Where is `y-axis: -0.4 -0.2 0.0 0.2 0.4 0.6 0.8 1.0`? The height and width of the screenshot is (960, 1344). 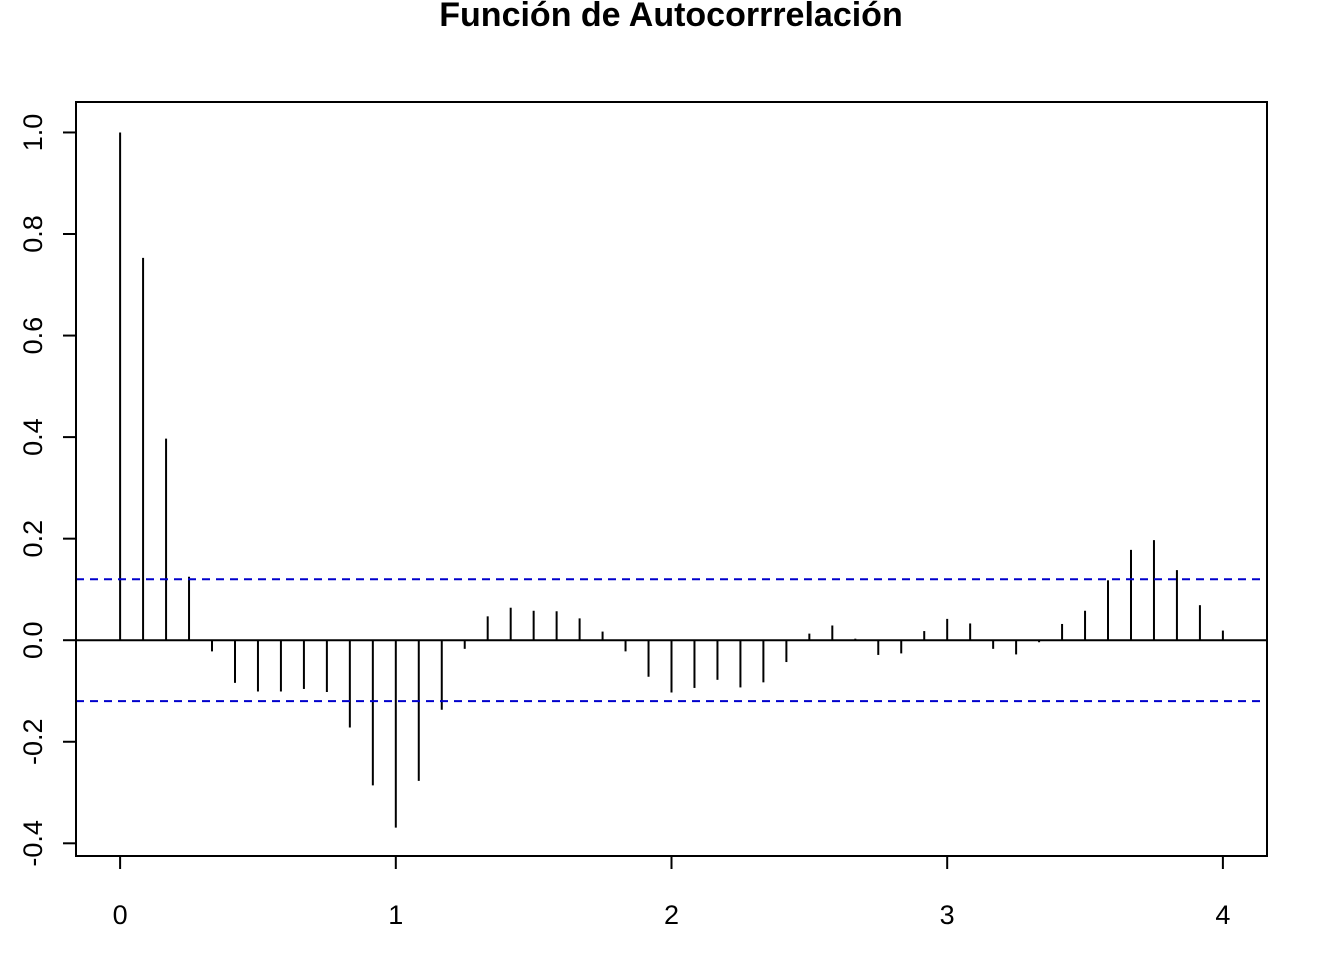 y-axis: -0.4 -0.2 0.0 0.2 0.4 0.6 0.8 1.0 is located at coordinates (47, 490).